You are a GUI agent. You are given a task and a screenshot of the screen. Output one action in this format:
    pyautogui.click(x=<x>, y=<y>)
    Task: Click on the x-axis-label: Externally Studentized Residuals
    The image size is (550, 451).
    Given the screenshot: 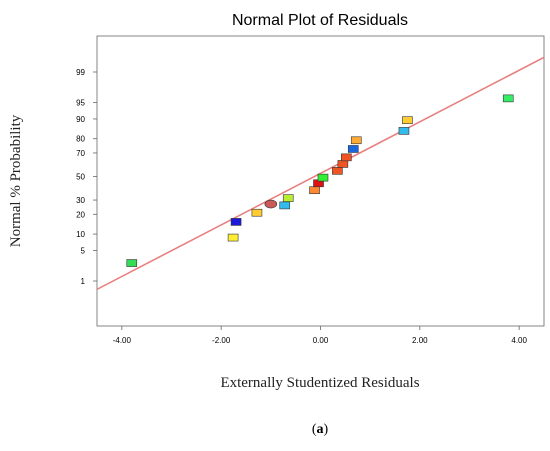 What is the action you would take?
    pyautogui.click(x=319, y=383)
    